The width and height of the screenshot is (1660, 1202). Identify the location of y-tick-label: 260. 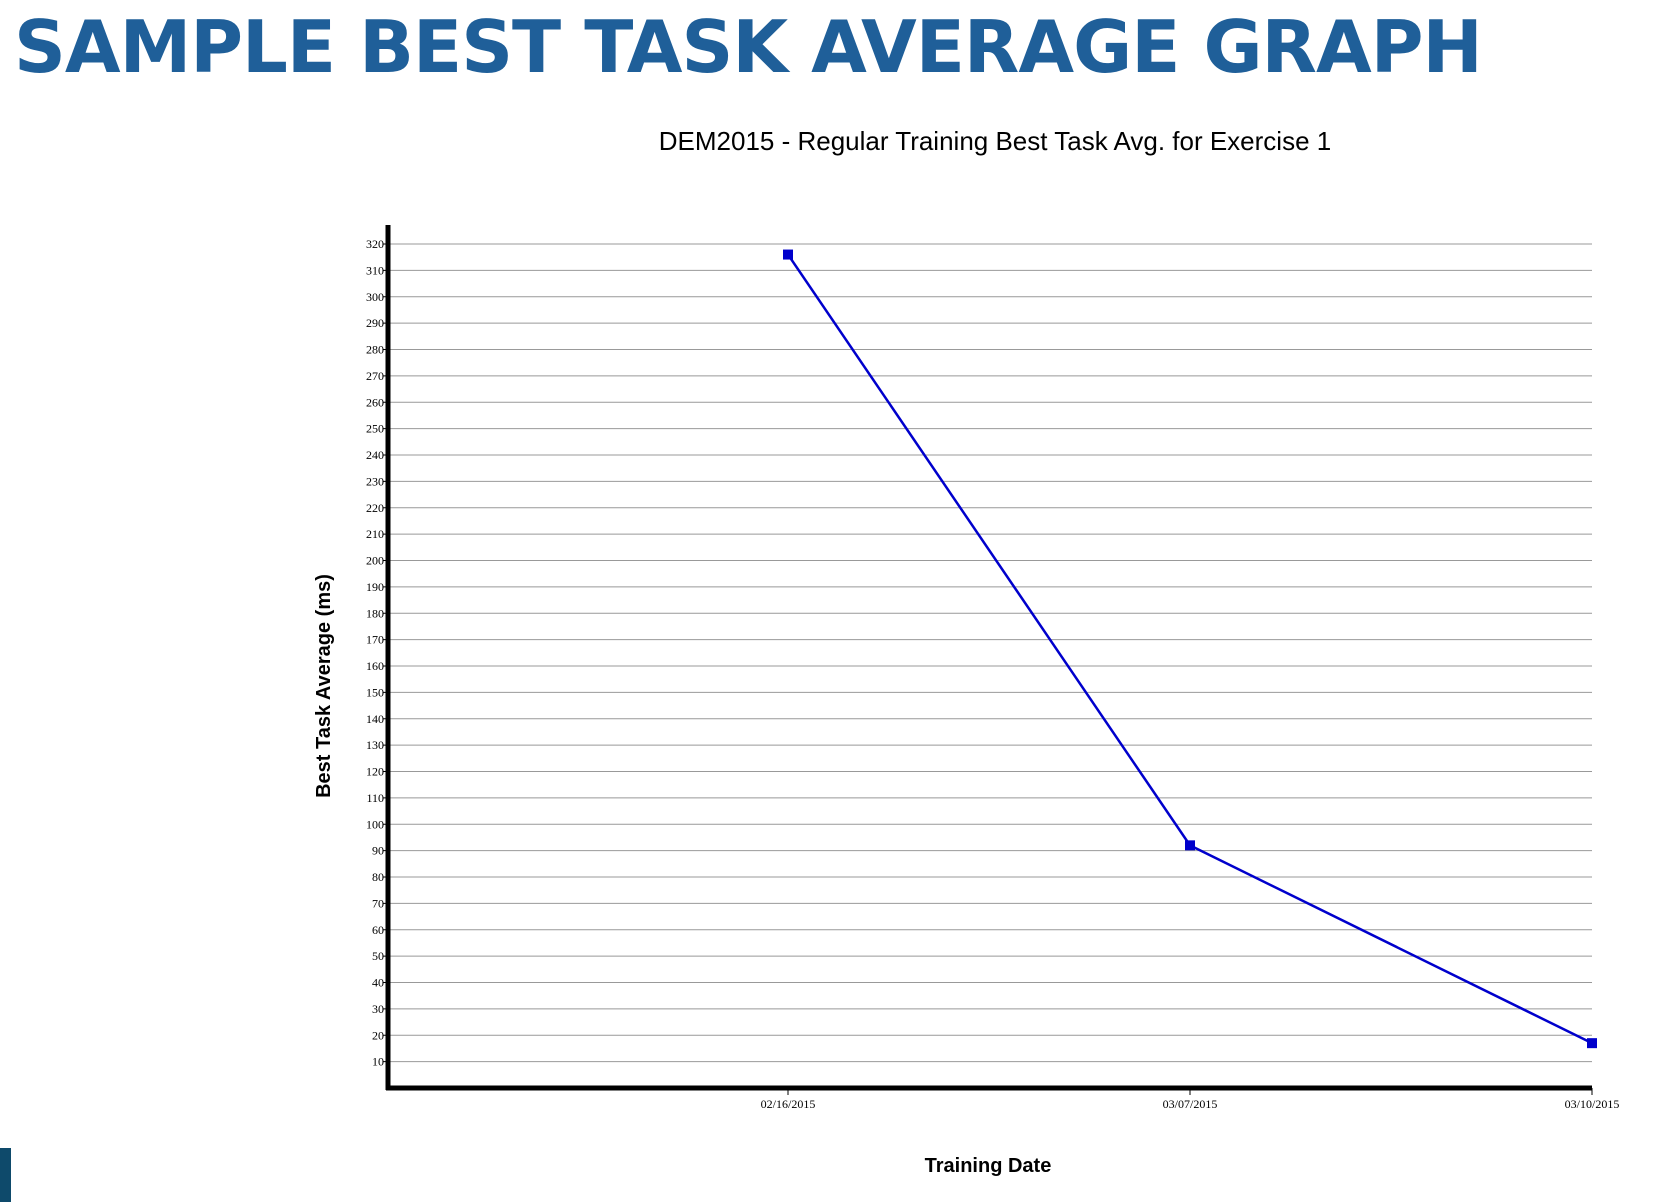
(375, 402).